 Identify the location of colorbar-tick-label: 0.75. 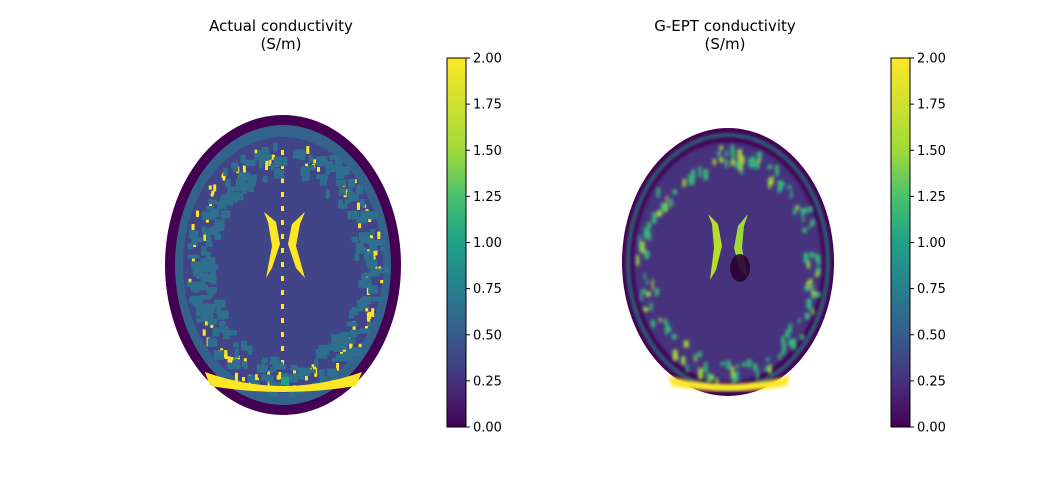
(487, 289).